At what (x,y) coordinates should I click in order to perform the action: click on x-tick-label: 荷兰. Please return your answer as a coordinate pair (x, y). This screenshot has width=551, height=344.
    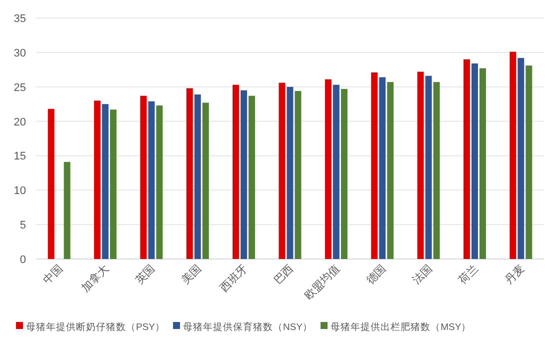
    Looking at the image, I should click on (468, 274).